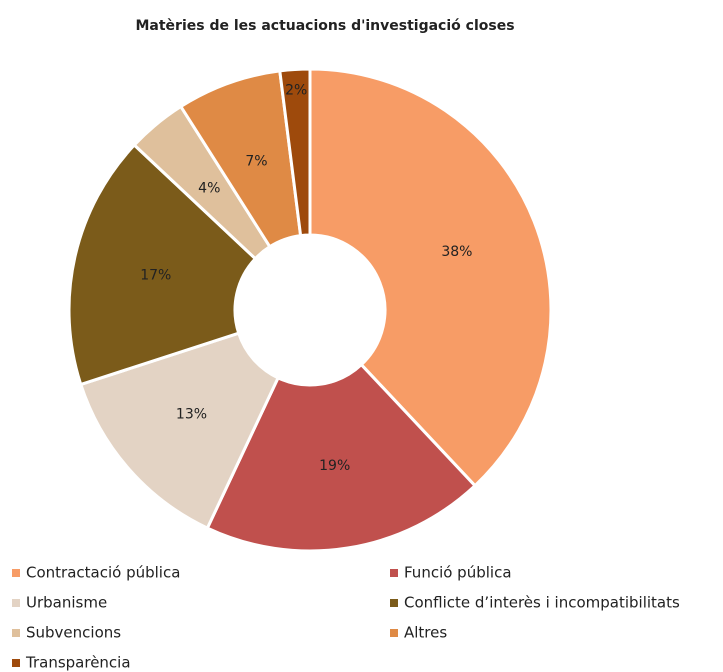 The height and width of the screenshot is (672, 723). What do you see at coordinates (103, 573) in the screenshot?
I see `legend-label: Contractació pública` at bounding box center [103, 573].